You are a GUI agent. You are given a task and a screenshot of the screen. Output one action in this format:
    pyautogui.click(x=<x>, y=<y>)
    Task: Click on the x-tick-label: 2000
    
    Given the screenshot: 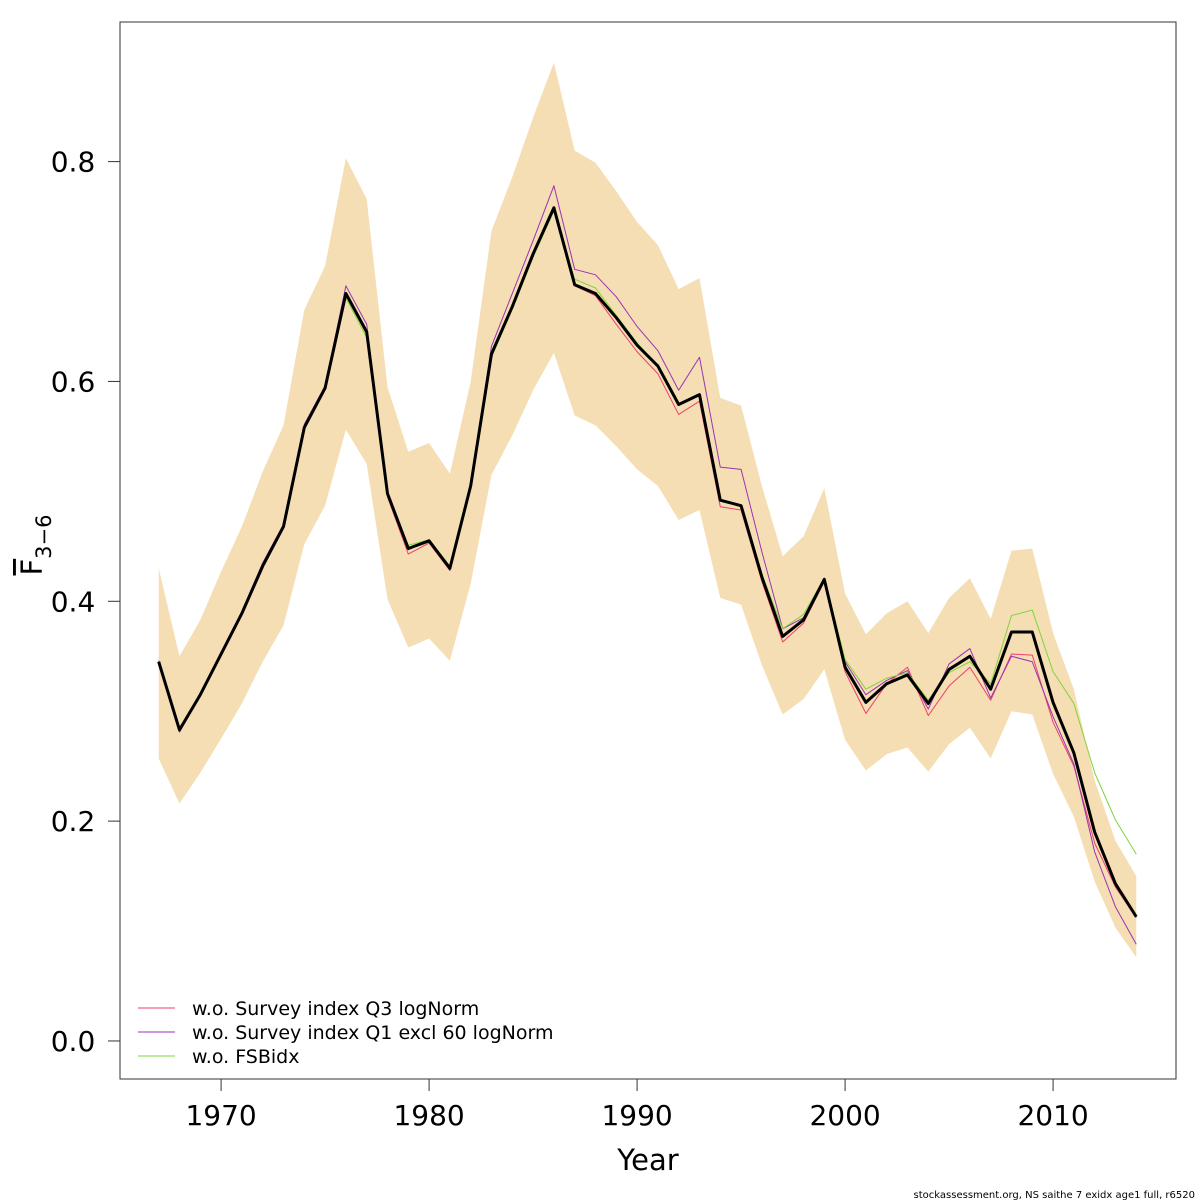 What is the action you would take?
    pyautogui.click(x=844, y=1115)
    